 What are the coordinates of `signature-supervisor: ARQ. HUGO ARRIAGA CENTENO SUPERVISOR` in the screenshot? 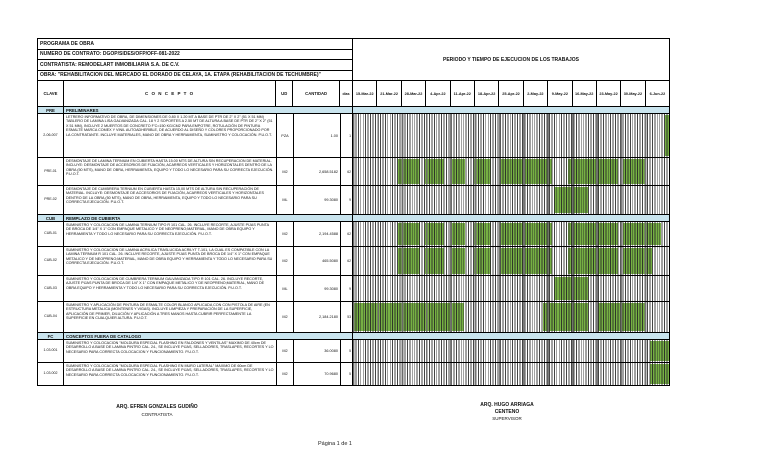 It's located at (507, 411).